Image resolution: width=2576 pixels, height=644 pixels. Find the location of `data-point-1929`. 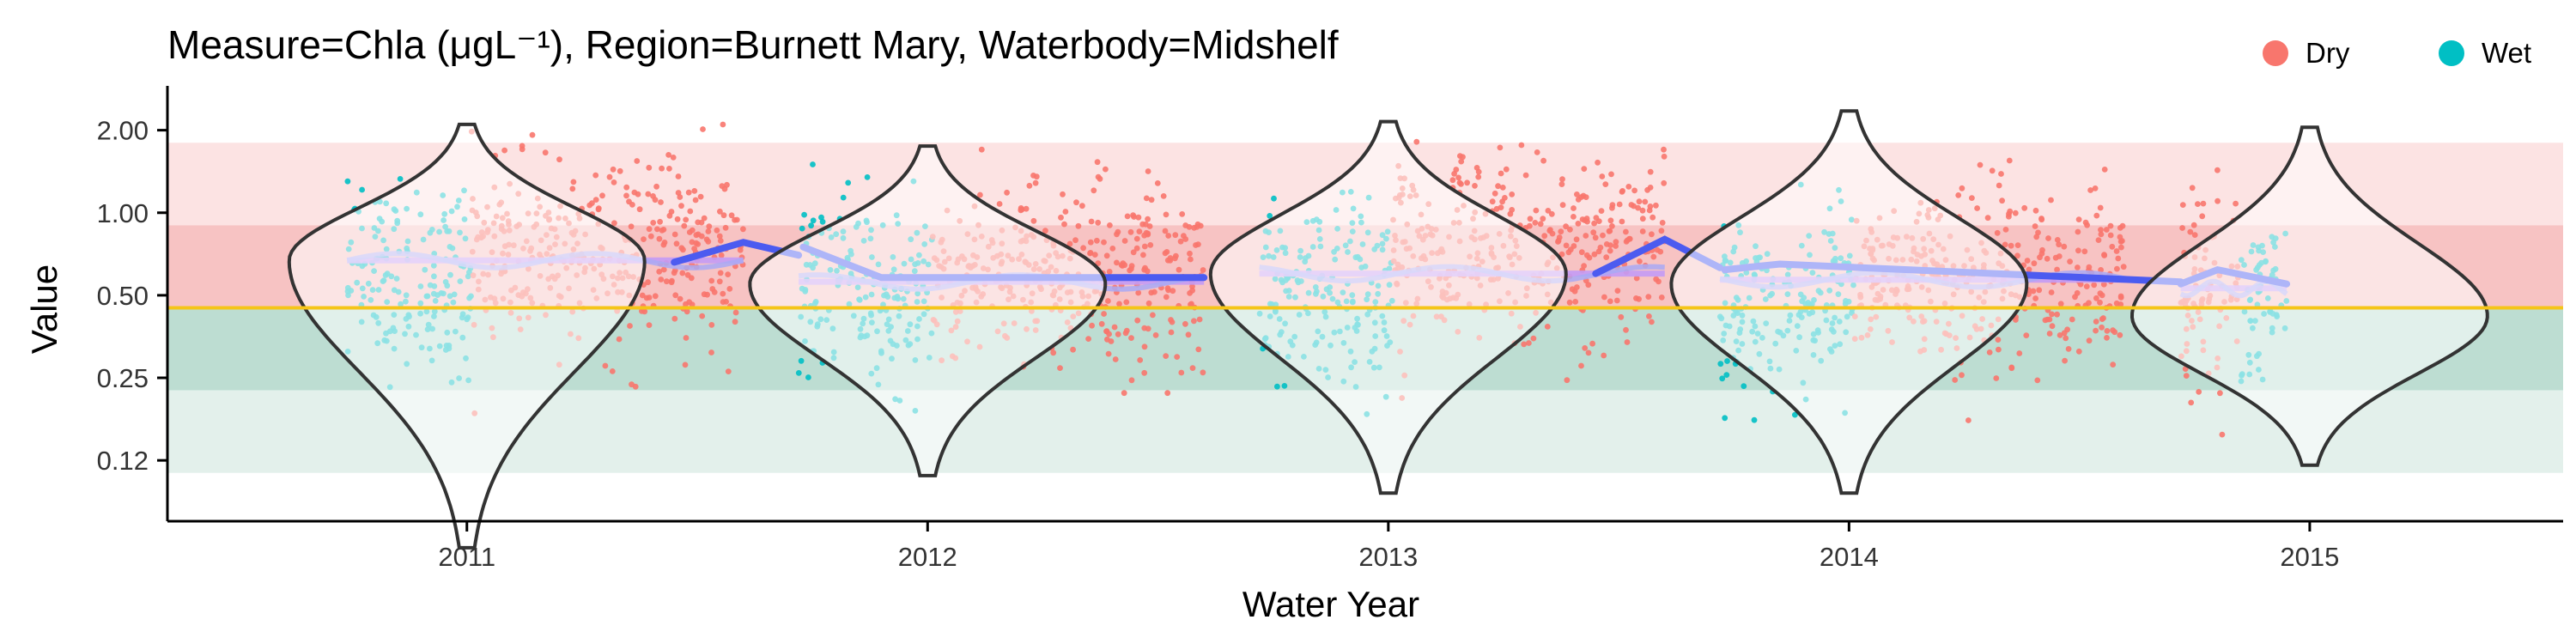

data-point-1929 is located at coordinates (1962, 188).